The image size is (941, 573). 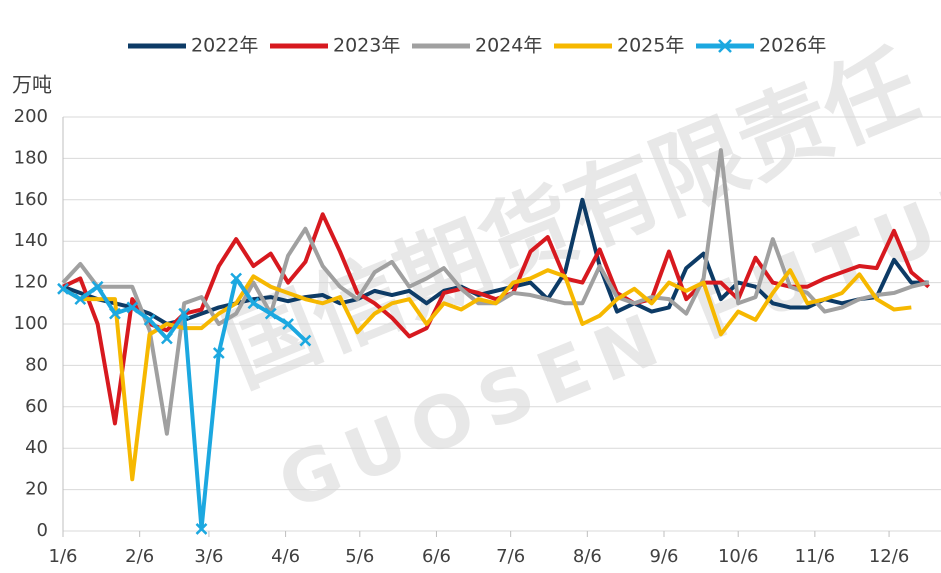 I want to click on y-tick-label: 80, so click(x=36, y=364).